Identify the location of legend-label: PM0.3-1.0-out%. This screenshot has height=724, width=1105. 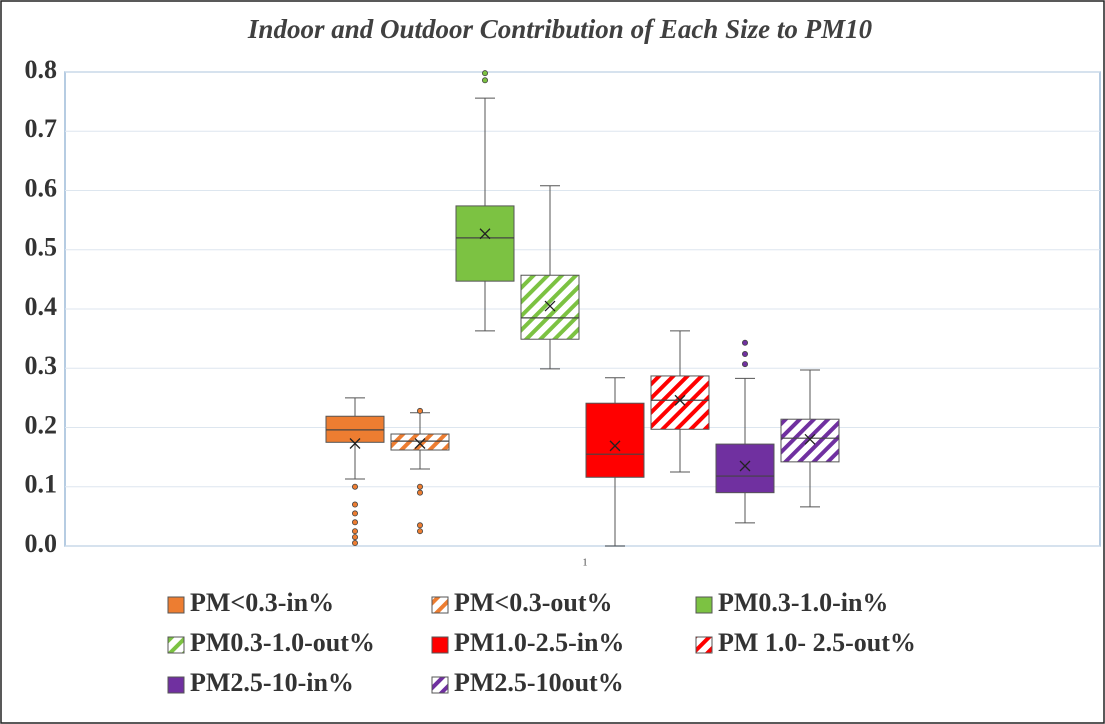
(282, 642).